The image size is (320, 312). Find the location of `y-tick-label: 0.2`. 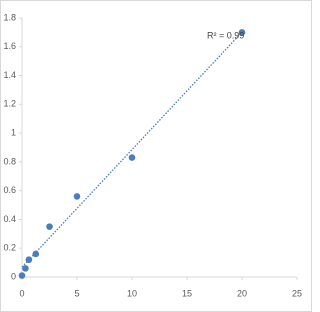

y-tick-label: 0.2 is located at coordinates (9, 248).